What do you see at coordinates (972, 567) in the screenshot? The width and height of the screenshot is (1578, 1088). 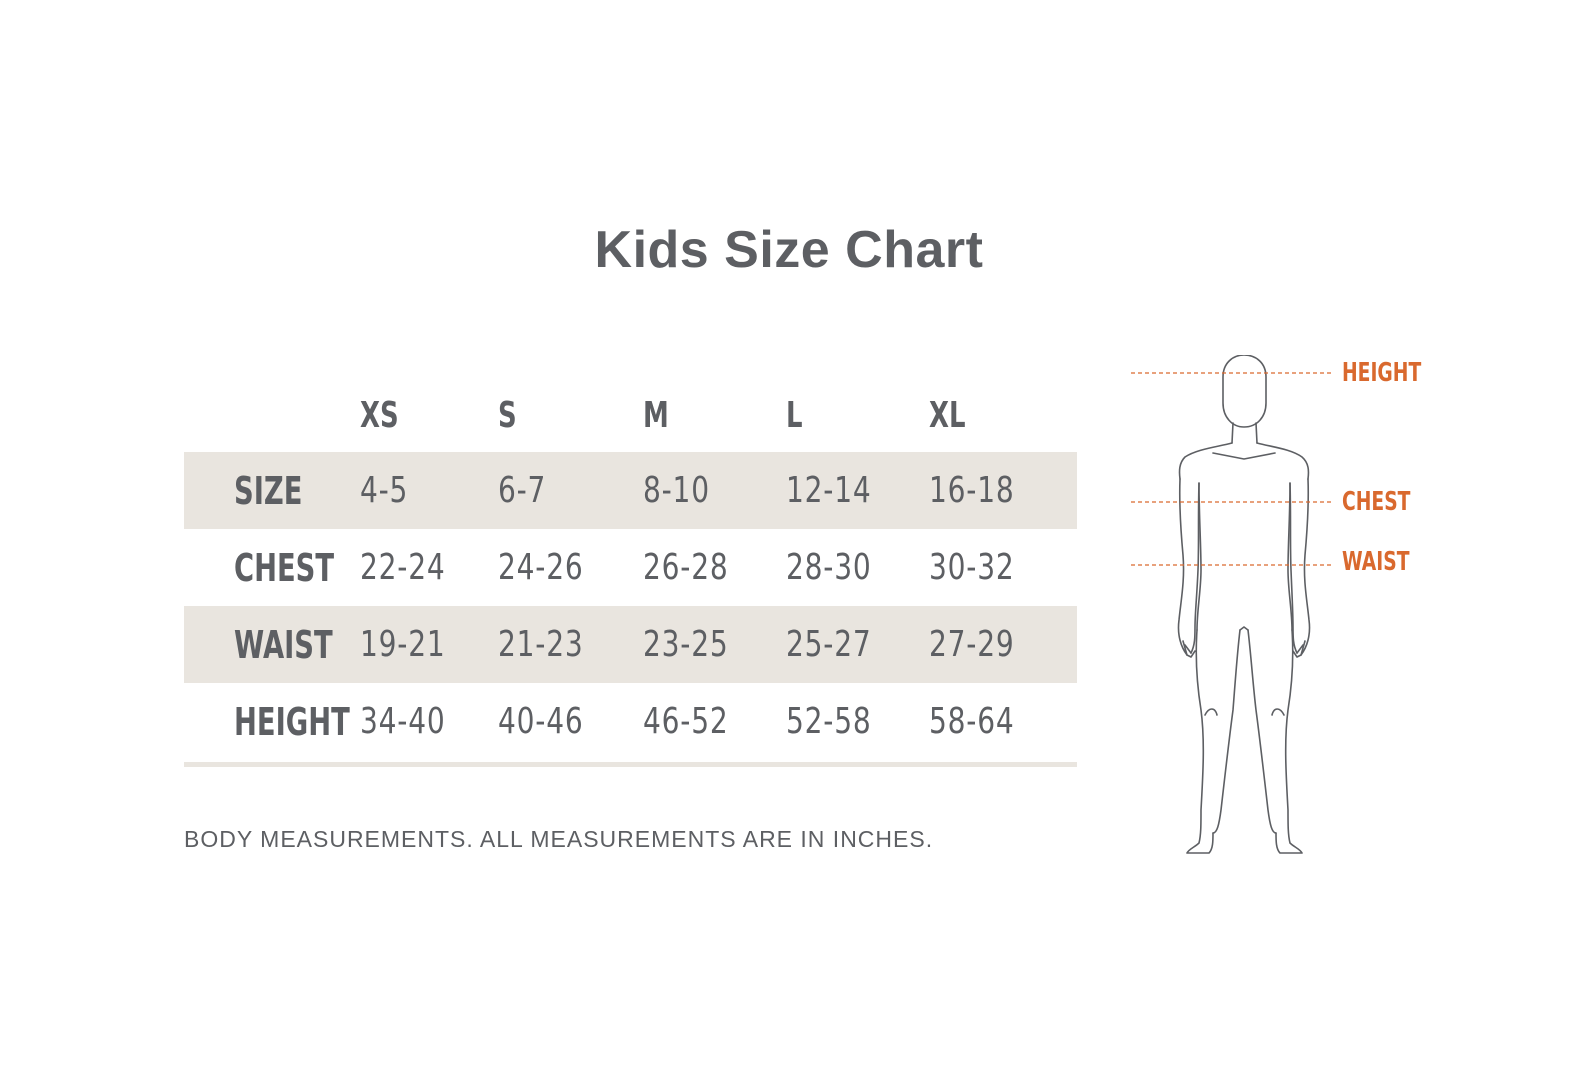 I see `table-cell: 30-32` at bounding box center [972, 567].